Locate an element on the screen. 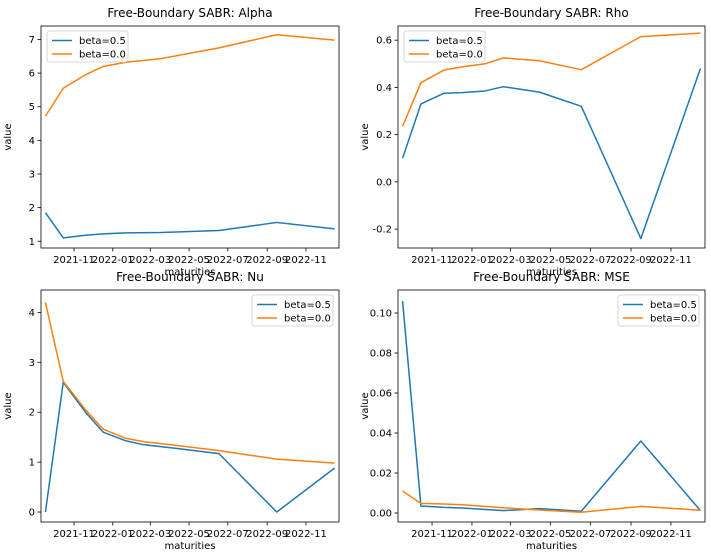  chart-title: Free-Boundary SABR: MSE is located at coordinates (551, 277).